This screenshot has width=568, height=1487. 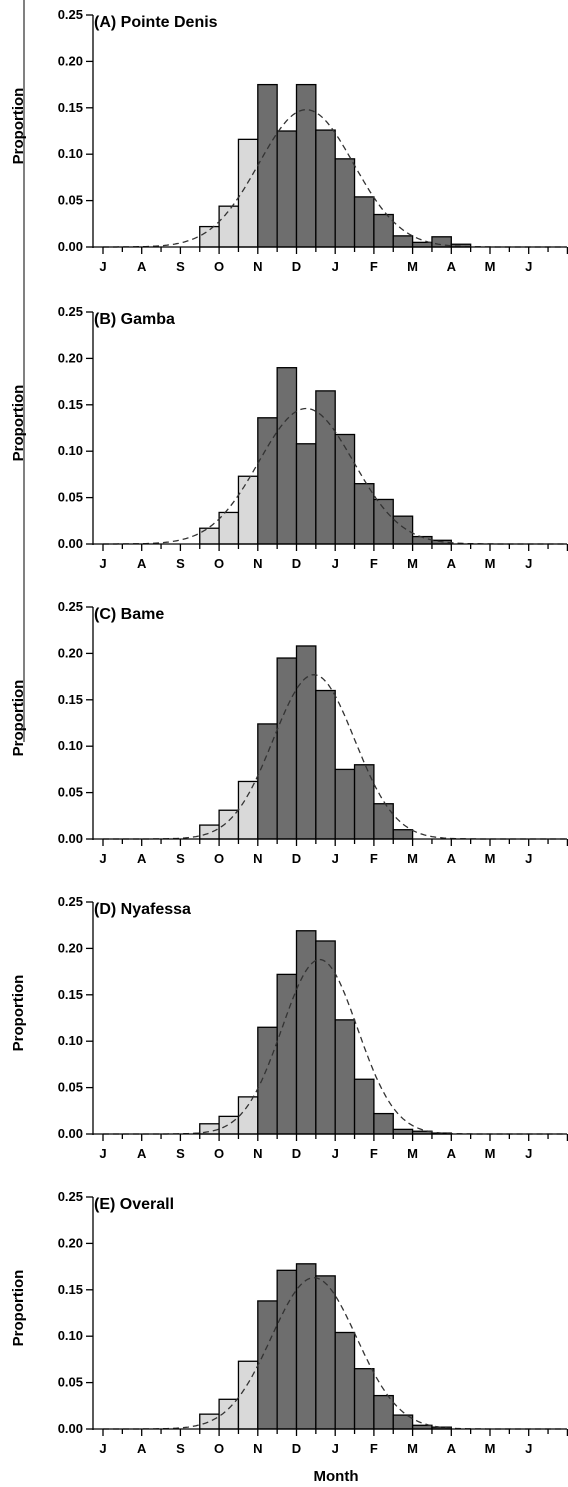 What do you see at coordinates (336, 1476) in the screenshot?
I see `x-axis-label: Month` at bounding box center [336, 1476].